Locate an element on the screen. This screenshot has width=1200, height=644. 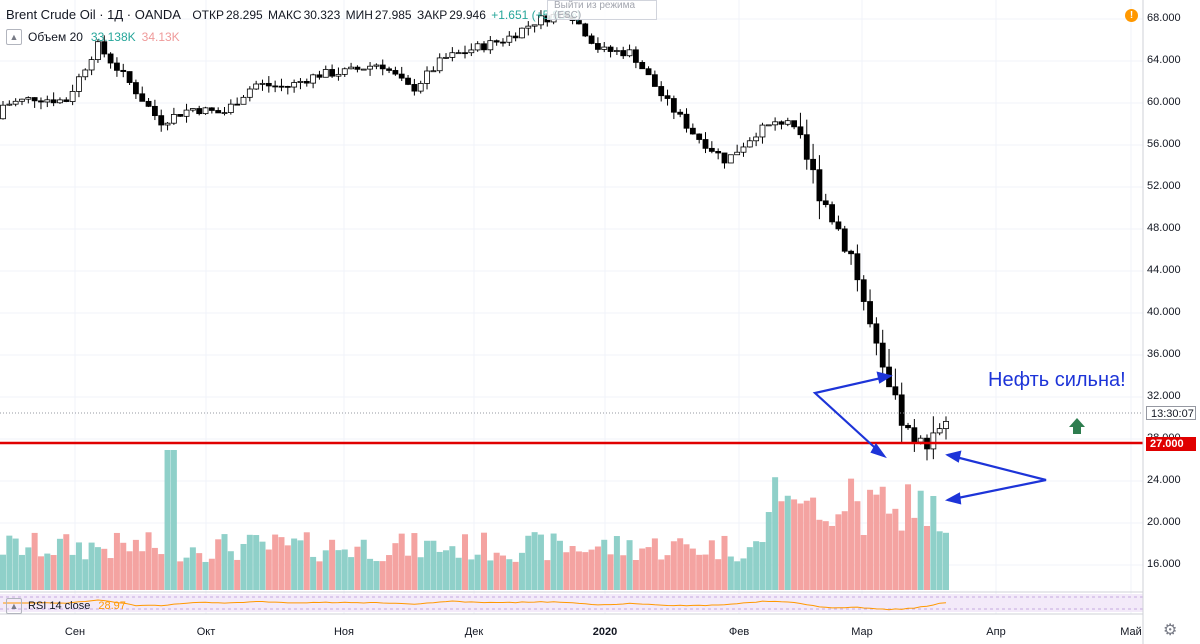
exit-fullscreen-button: Выйти из режима (ESC) is located at coordinates (602, 10).